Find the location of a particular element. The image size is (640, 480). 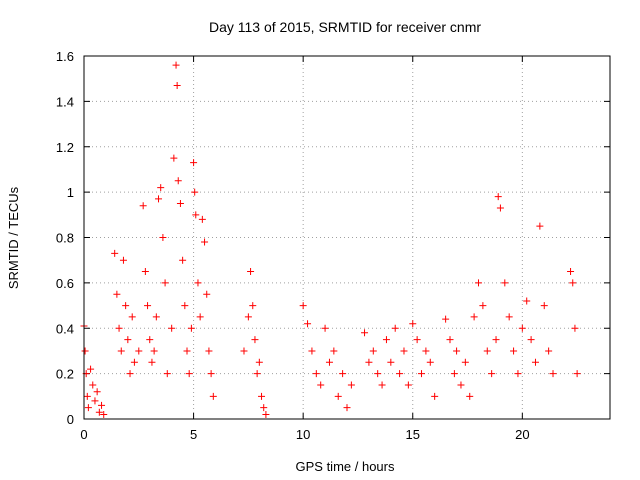

x-tick-label: 10 is located at coordinates (303, 434).